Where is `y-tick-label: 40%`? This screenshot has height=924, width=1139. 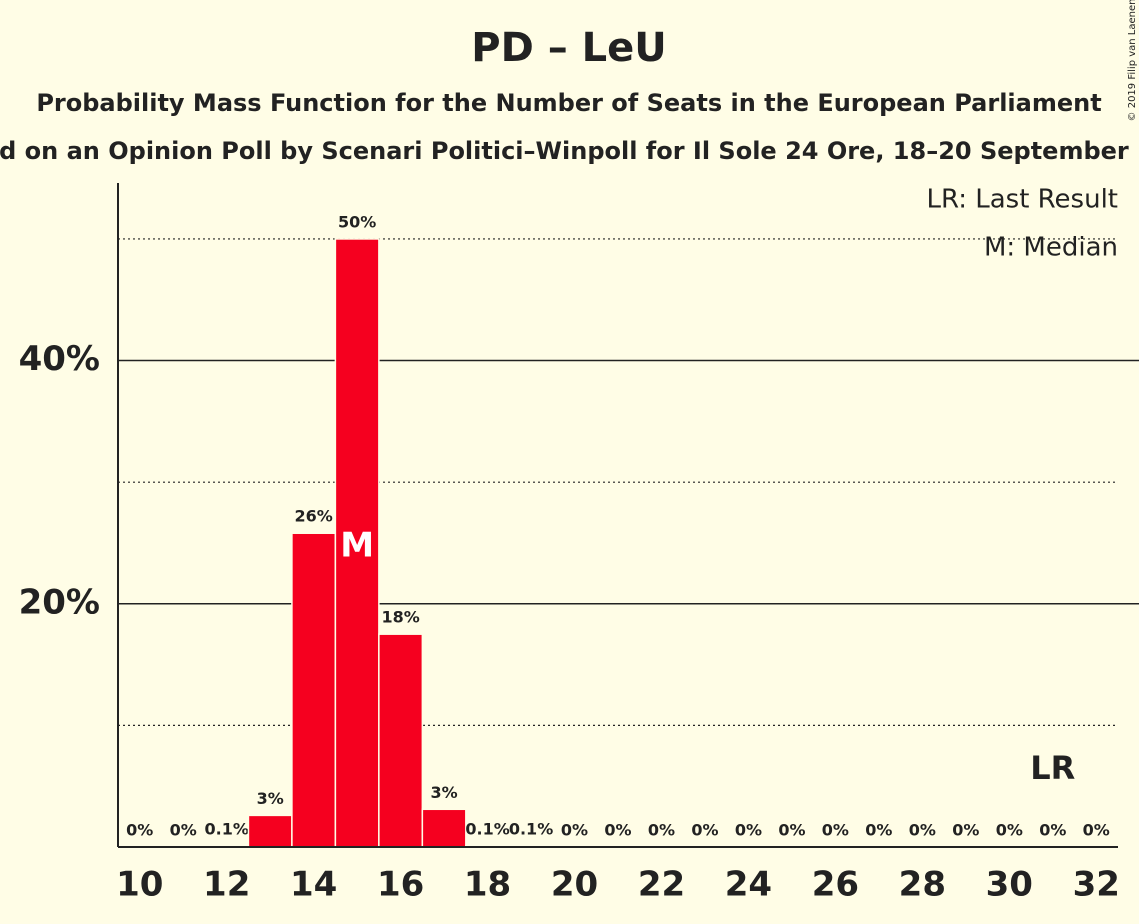 y-tick-label: 40% is located at coordinates (59, 359).